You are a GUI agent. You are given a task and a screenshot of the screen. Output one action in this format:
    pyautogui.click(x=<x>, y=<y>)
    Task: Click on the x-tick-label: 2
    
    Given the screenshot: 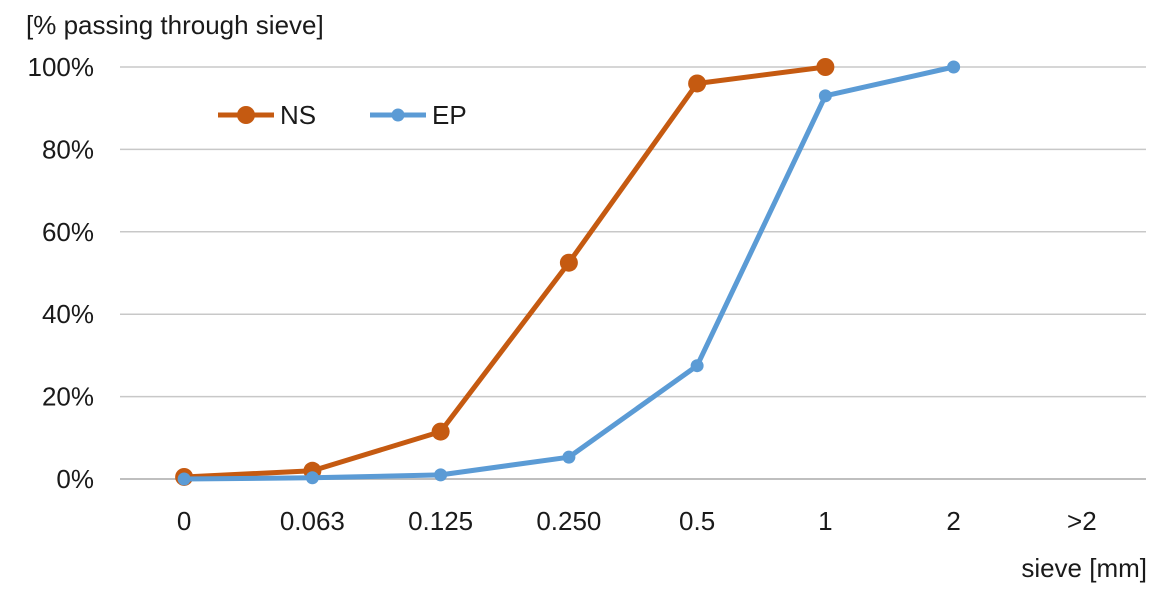 What is the action you would take?
    pyautogui.click(x=953, y=521)
    